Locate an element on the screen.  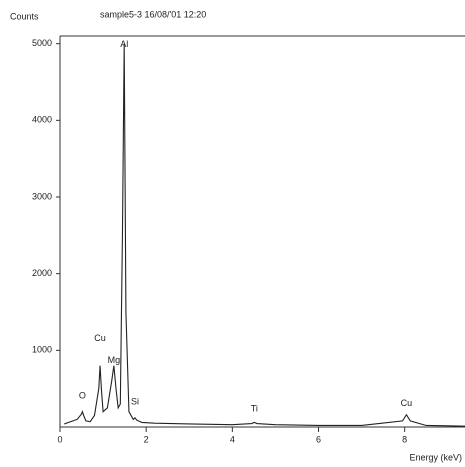
y-tick-label: 4000 is located at coordinates (42, 120).